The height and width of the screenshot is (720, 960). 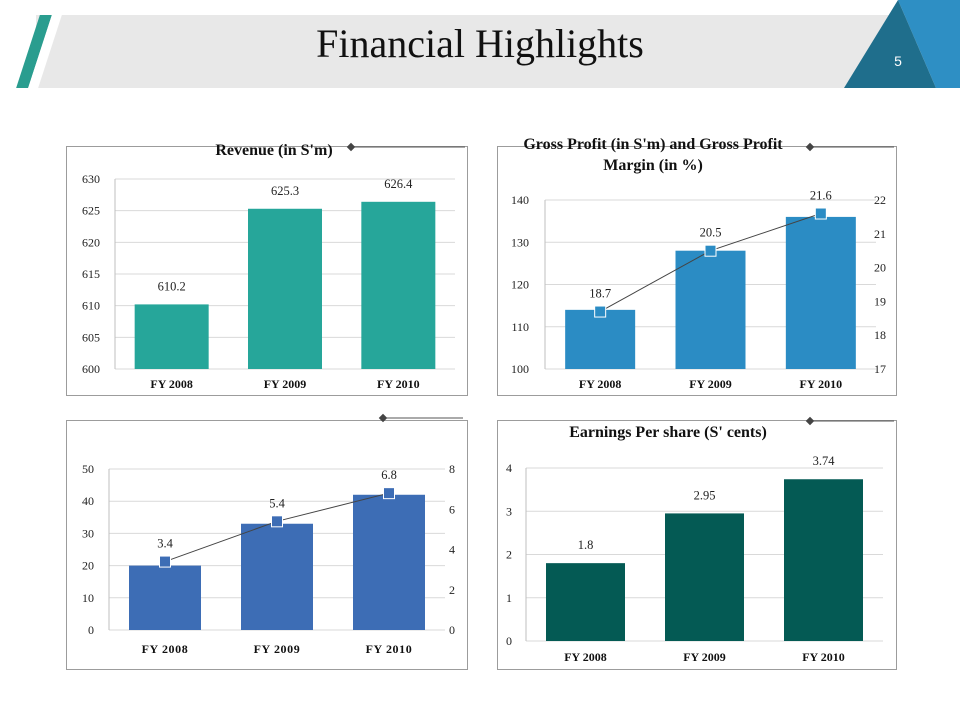 What do you see at coordinates (274, 150) in the screenshot?
I see `chart-title: Revenue (in S'm)` at bounding box center [274, 150].